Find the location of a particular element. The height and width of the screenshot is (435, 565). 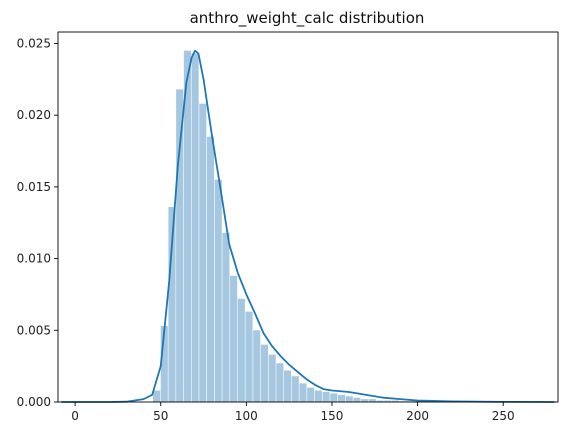

y-tick-label: 0.010 is located at coordinates (34, 259).